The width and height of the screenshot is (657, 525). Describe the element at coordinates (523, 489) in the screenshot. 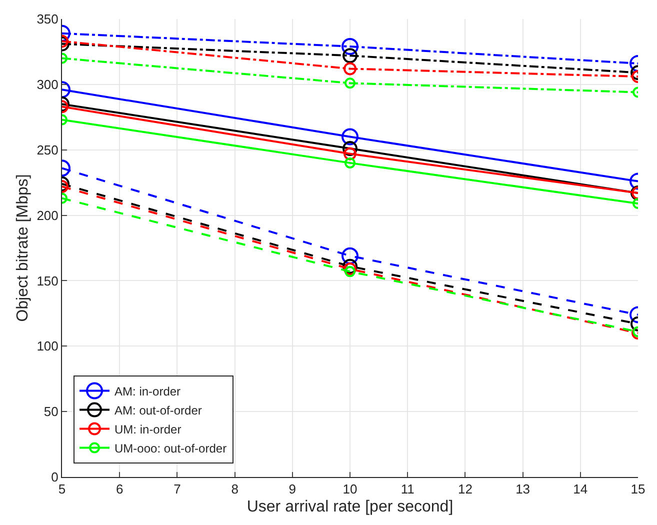

I see `x-tick-label: 13` at that location.